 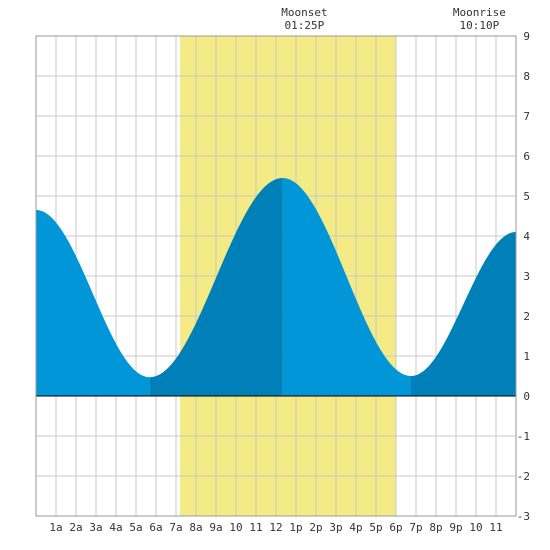 What do you see at coordinates (395, 527) in the screenshot?
I see `x-tick-label: 6p` at bounding box center [395, 527].